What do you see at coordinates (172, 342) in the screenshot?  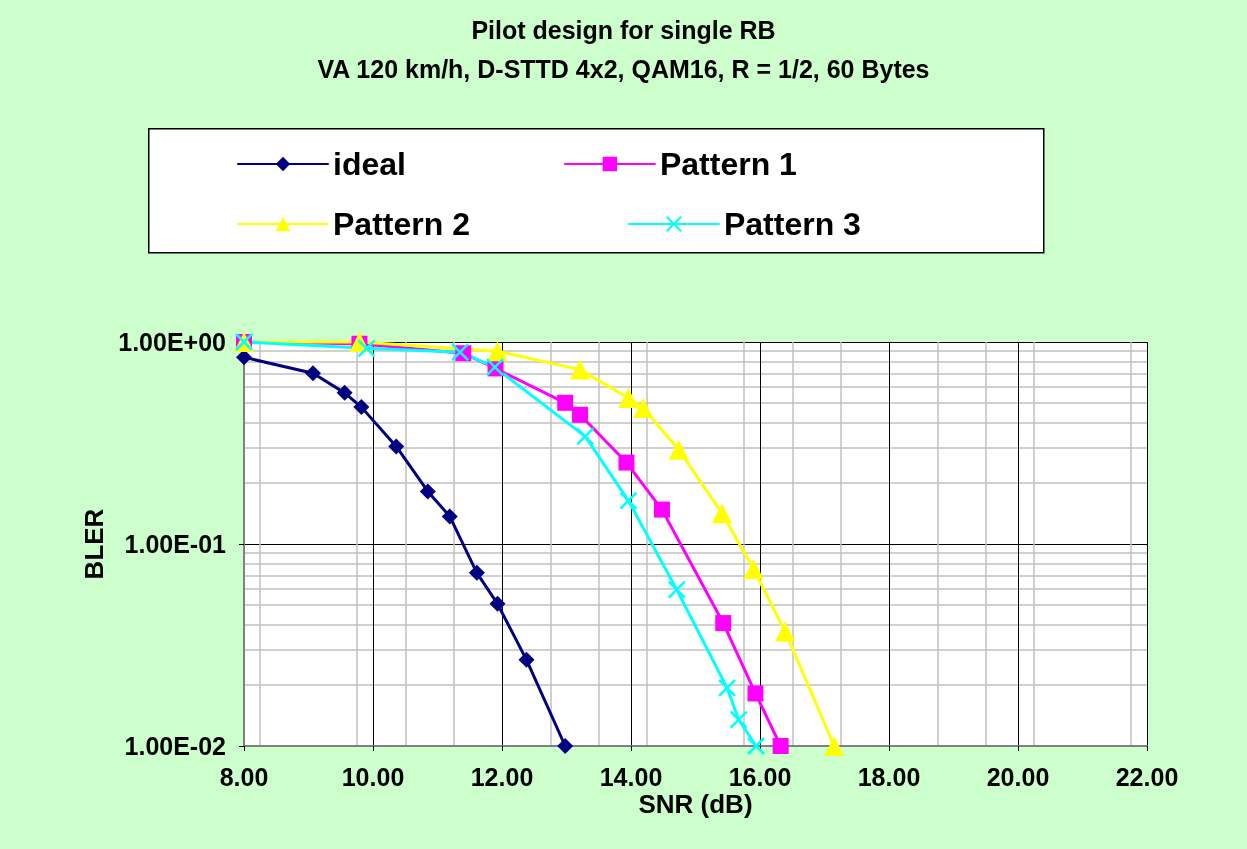 I see `y-tick-label: 1.00E+00` at bounding box center [172, 342].